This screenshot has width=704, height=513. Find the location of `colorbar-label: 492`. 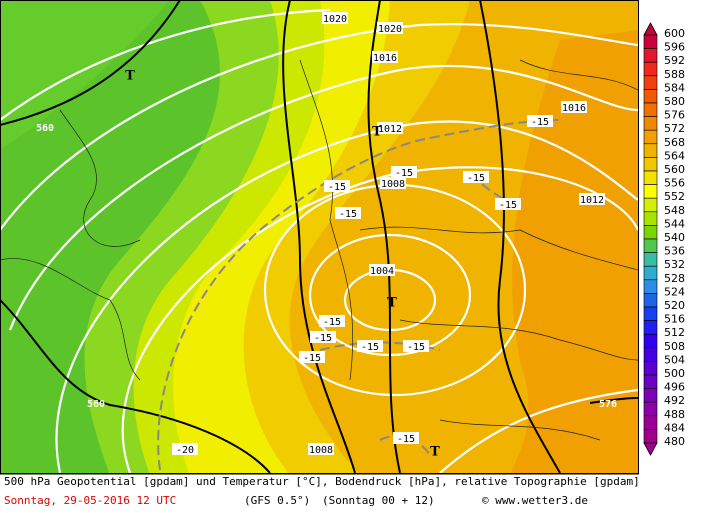

colorbar-label: 492 is located at coordinates (674, 400).